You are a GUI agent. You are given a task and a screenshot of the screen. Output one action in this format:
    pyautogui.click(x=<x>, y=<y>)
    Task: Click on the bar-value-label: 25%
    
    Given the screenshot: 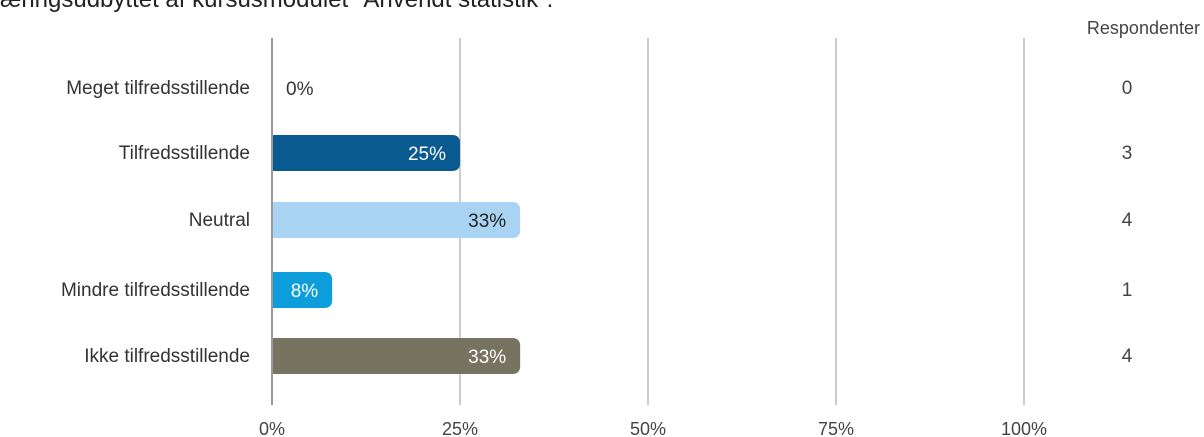 What is the action you would take?
    pyautogui.click(x=427, y=154)
    